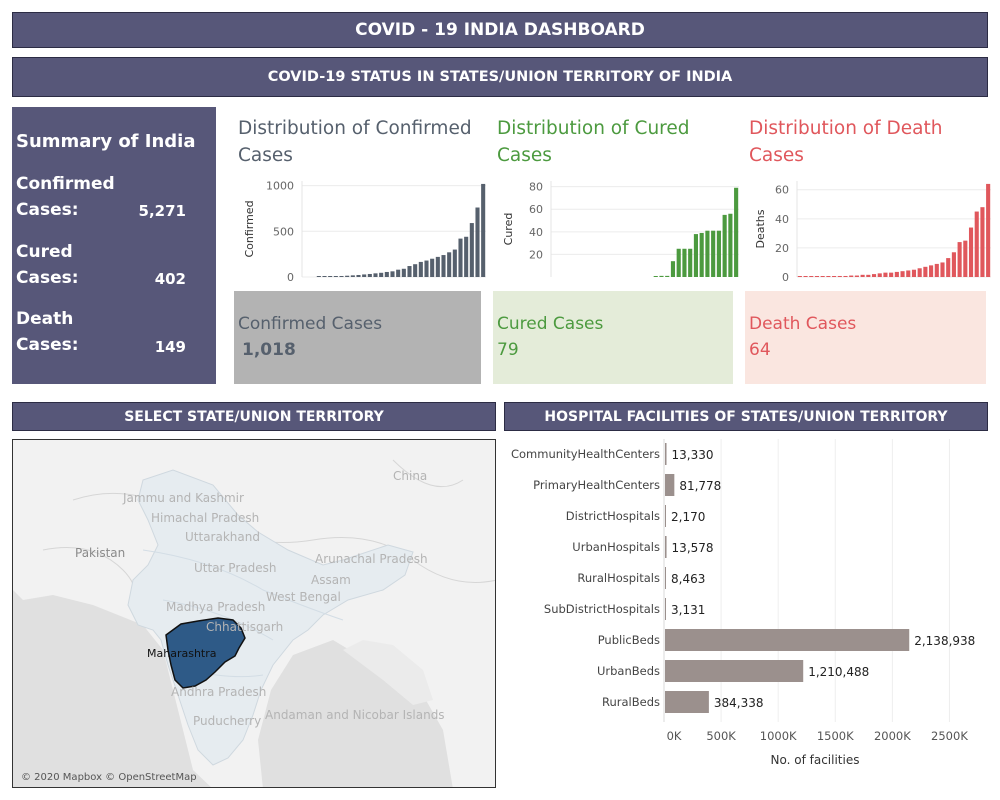 Image resolution: width=1000 pixels, height=800 pixels. I want to click on hosp-value-label-4: 8,463, so click(688, 579).